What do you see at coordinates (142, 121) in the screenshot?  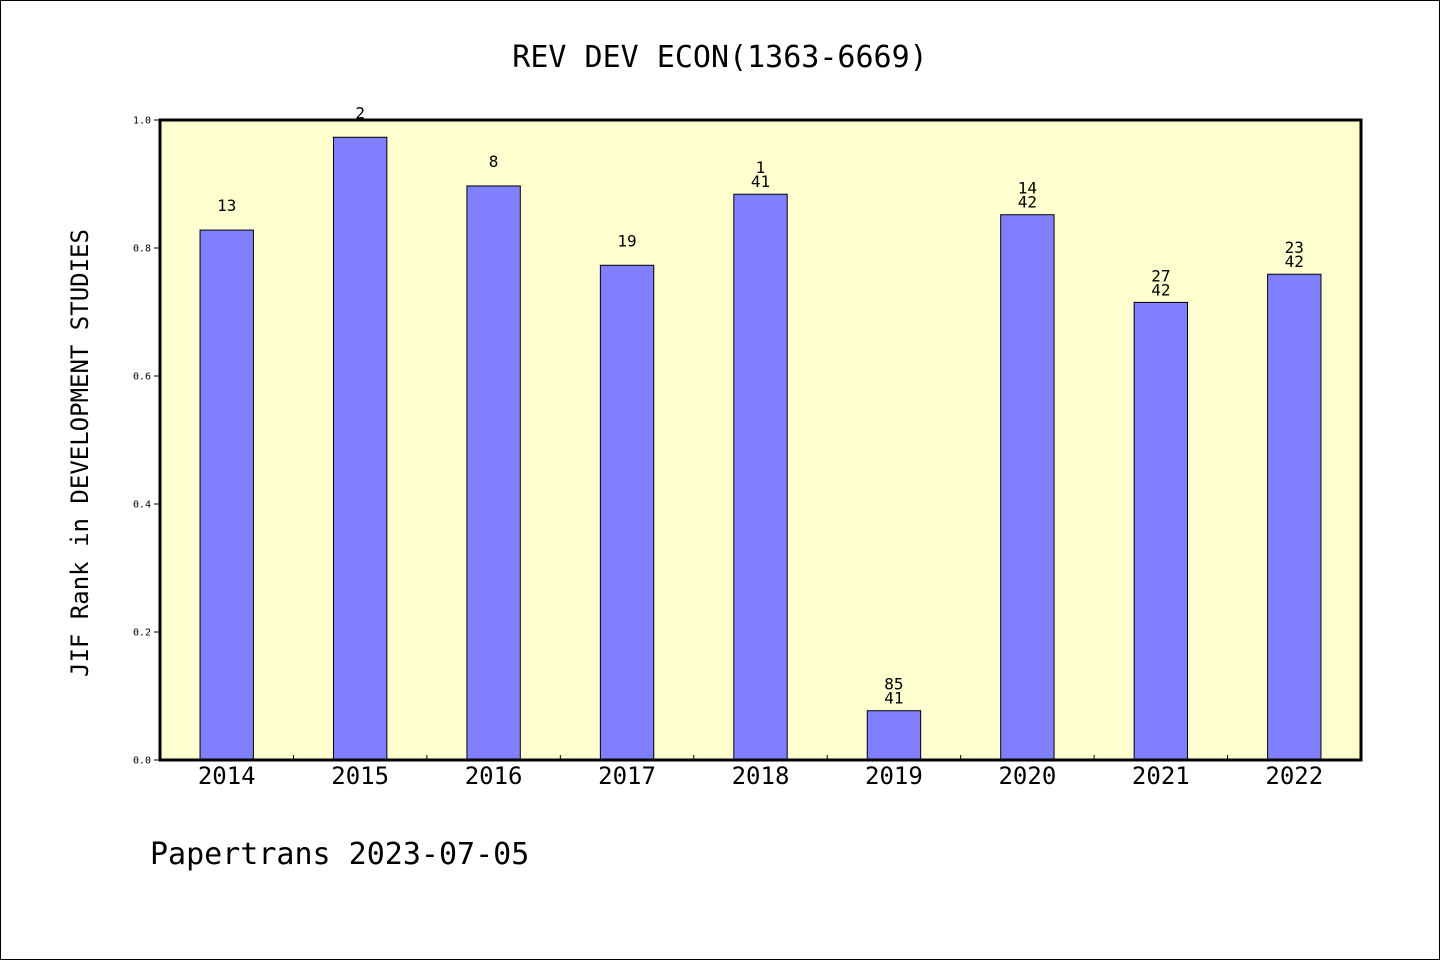 I see `y-tick-label: 1.0` at bounding box center [142, 121].